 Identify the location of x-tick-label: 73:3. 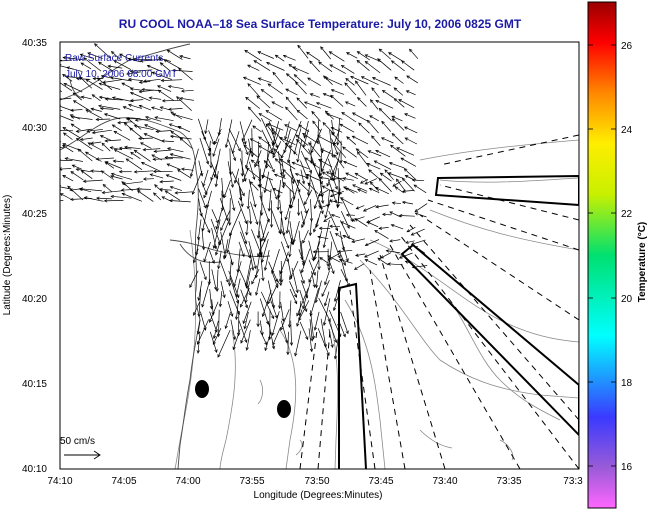
(573, 481).